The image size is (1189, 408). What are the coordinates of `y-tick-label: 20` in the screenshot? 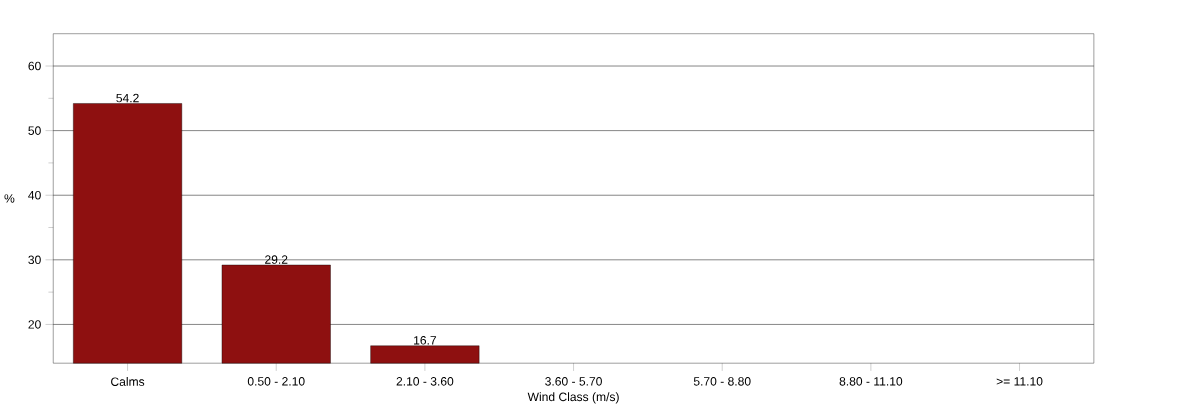 It's located at (34, 324).